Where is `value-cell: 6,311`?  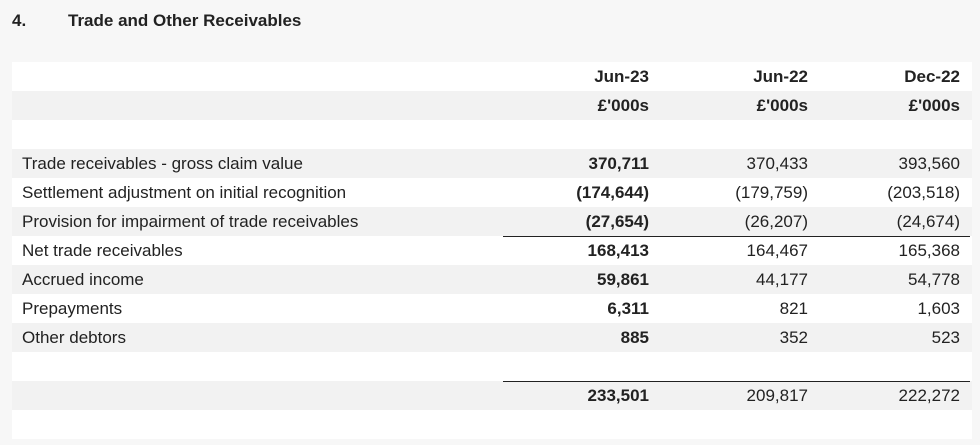
value-cell: 6,311 is located at coordinates (628, 308).